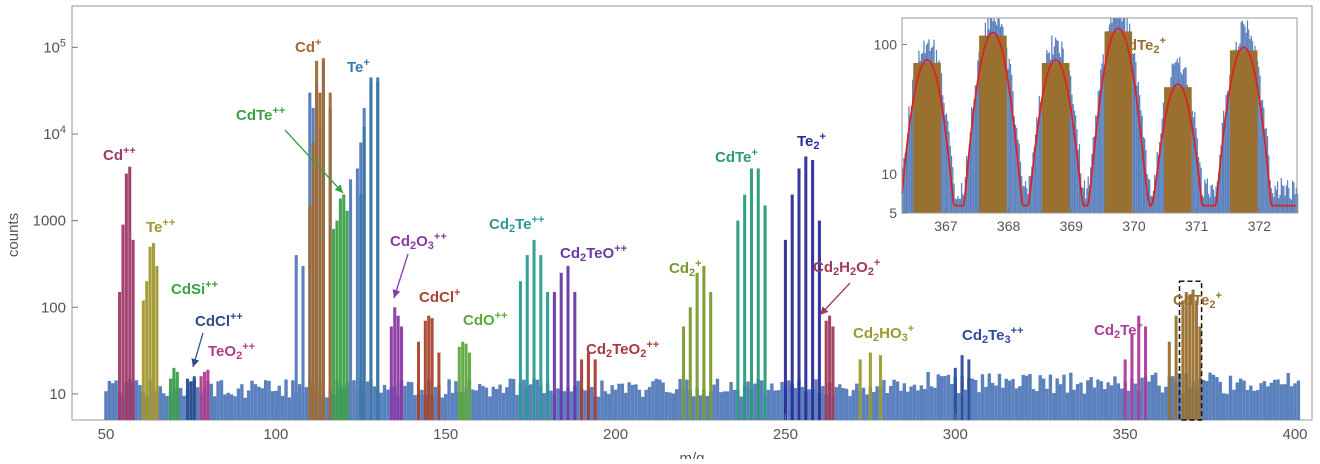 The width and height of the screenshot is (1320, 464). Describe the element at coordinates (593, 253) in the screenshot. I see `ion-label-12: Cd2TeO++` at that location.